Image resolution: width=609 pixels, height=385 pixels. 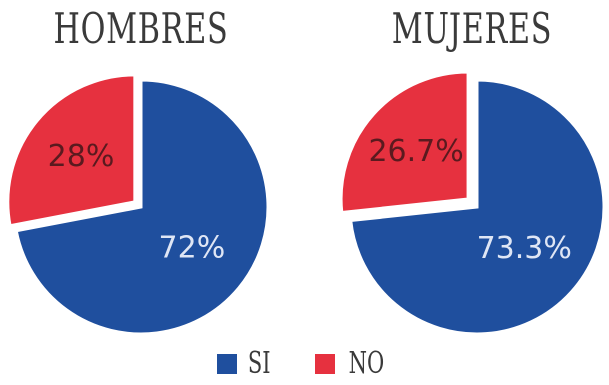 What do you see at coordinates (325, 363) in the screenshot?
I see `legend-swatch-no` at bounding box center [325, 363].